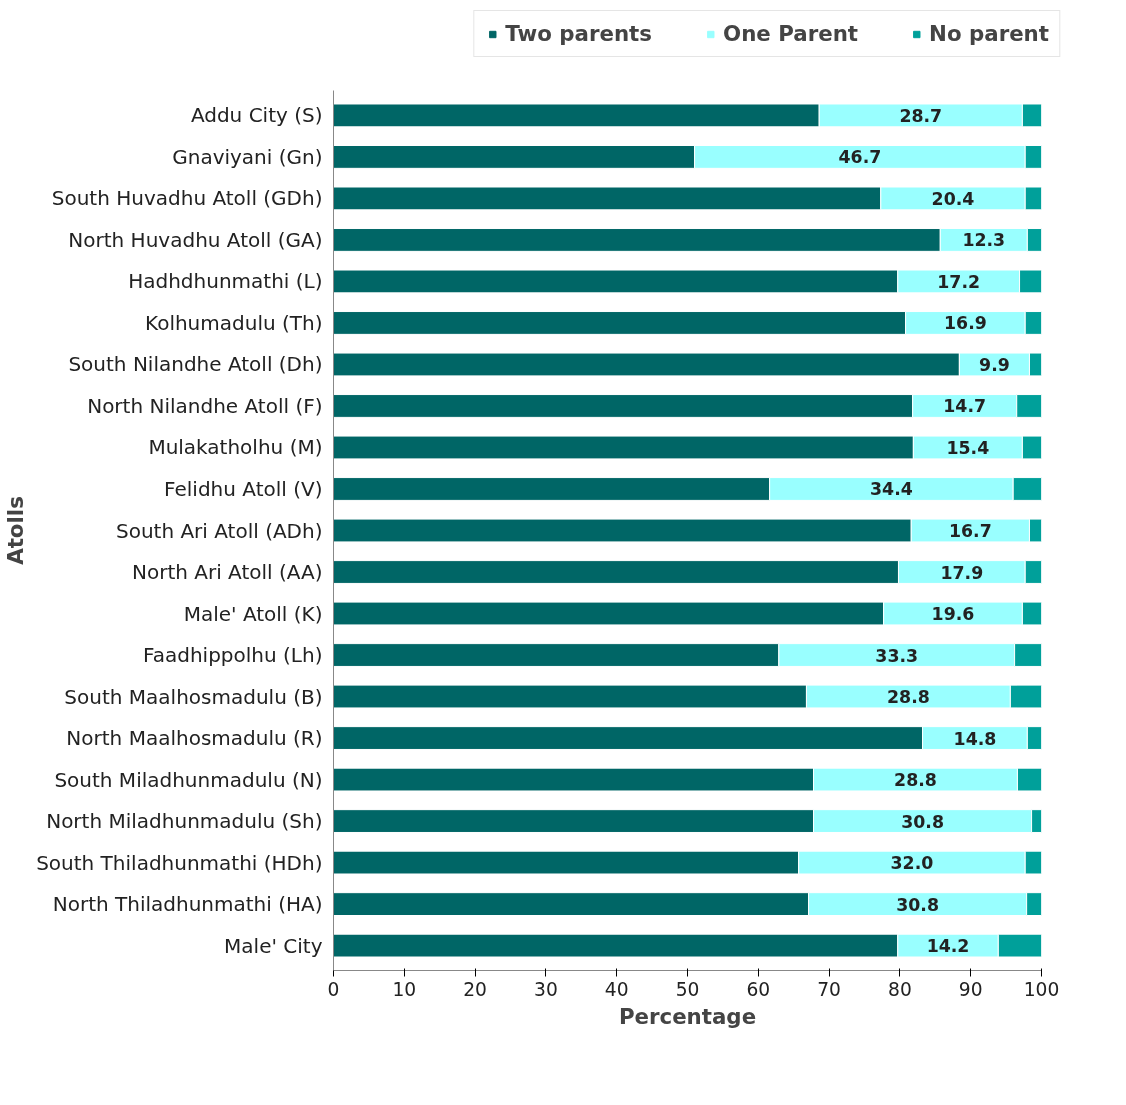 This screenshot has width=1126, height=1105. What do you see at coordinates (404, 989) in the screenshot?
I see `x-tick-label: 10` at bounding box center [404, 989].